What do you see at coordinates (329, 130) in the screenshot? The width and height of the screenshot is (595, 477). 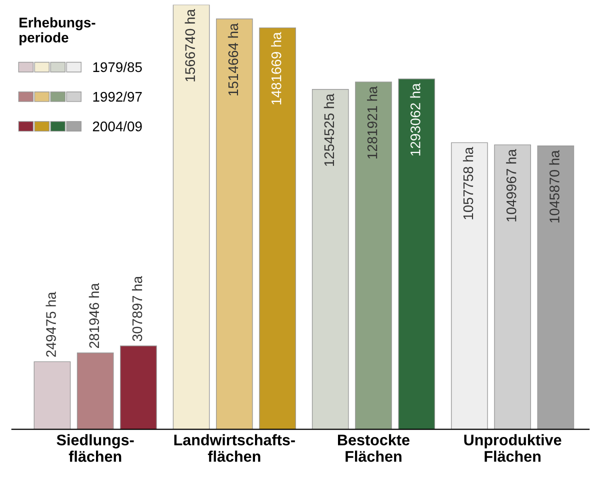 I see `data-label: 1254525 ha` at bounding box center [329, 130].